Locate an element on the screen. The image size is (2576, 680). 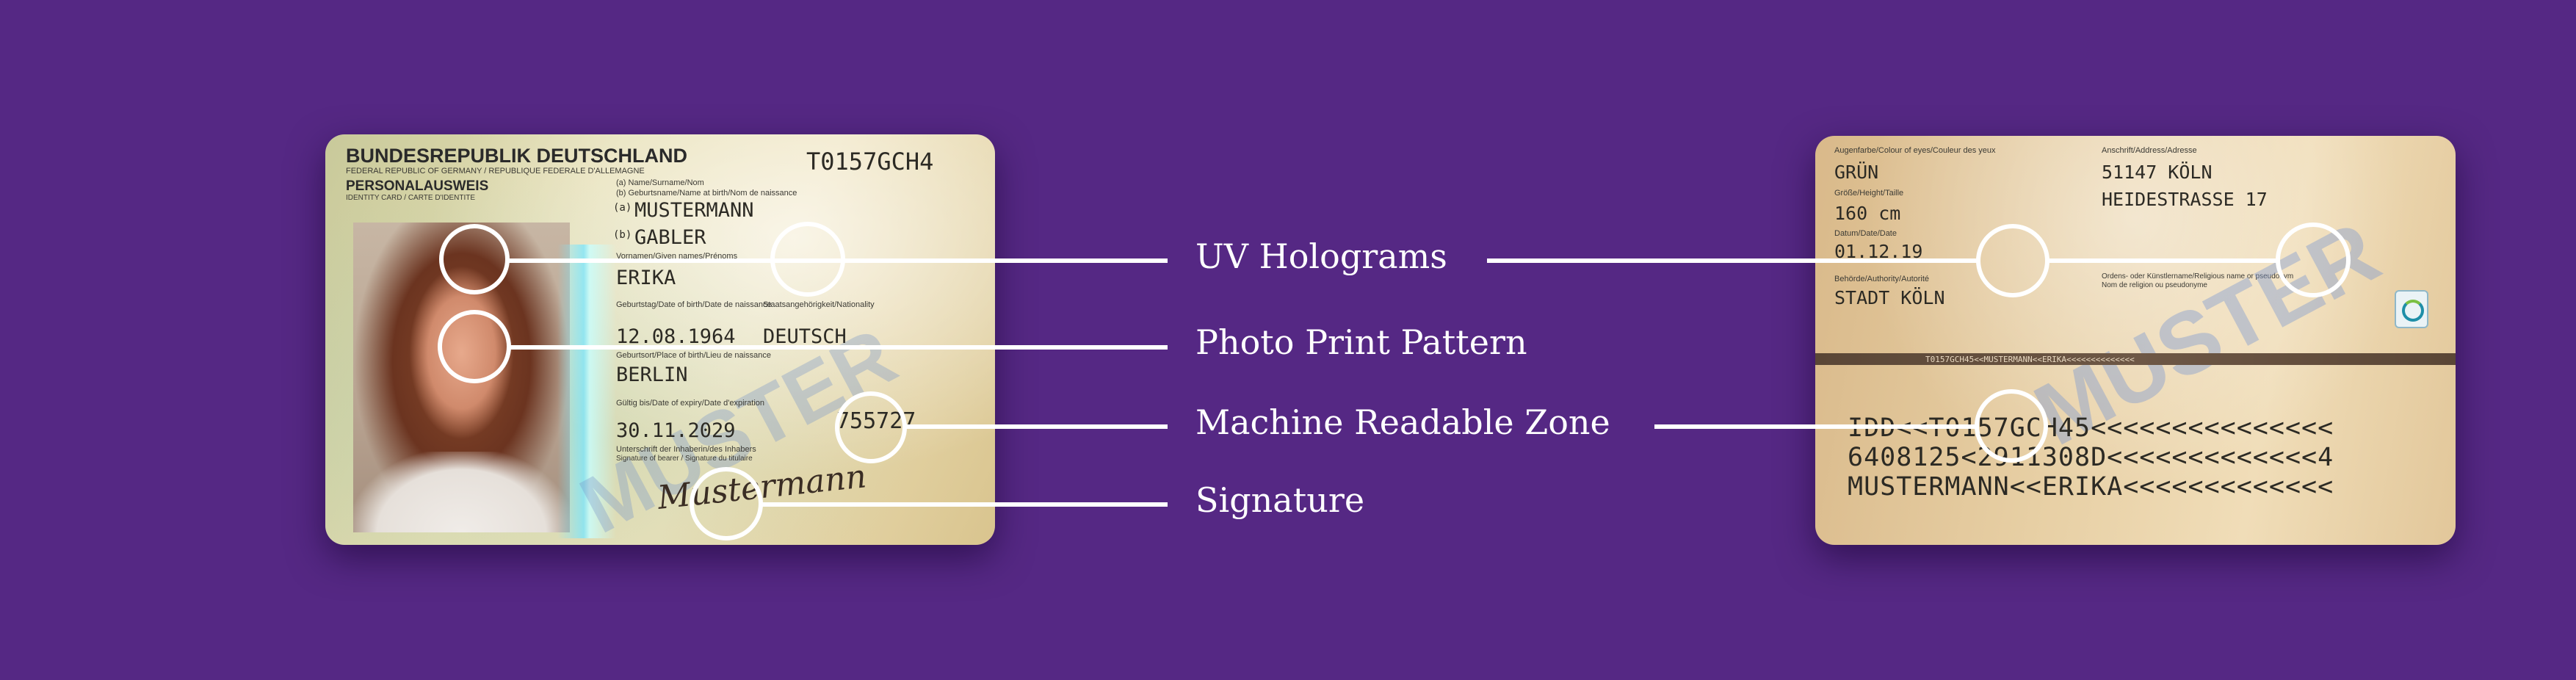
mrz-marker-front is located at coordinates (871, 427).